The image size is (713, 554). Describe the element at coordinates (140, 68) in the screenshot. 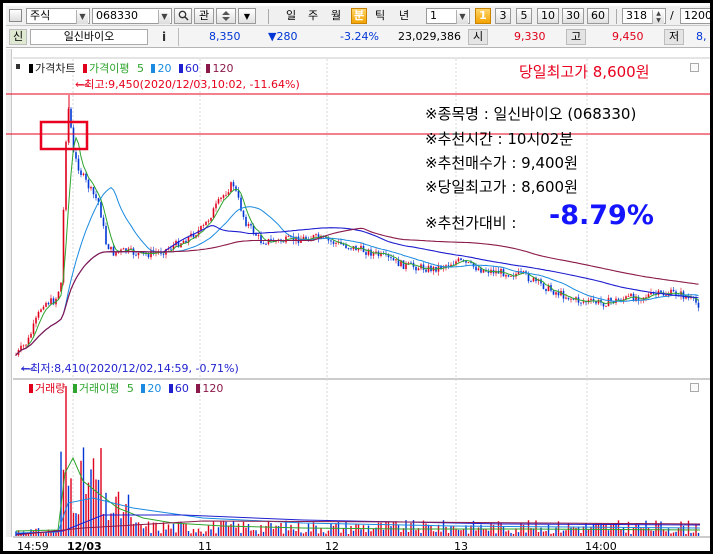

I see `legend-ma5: 5` at that location.